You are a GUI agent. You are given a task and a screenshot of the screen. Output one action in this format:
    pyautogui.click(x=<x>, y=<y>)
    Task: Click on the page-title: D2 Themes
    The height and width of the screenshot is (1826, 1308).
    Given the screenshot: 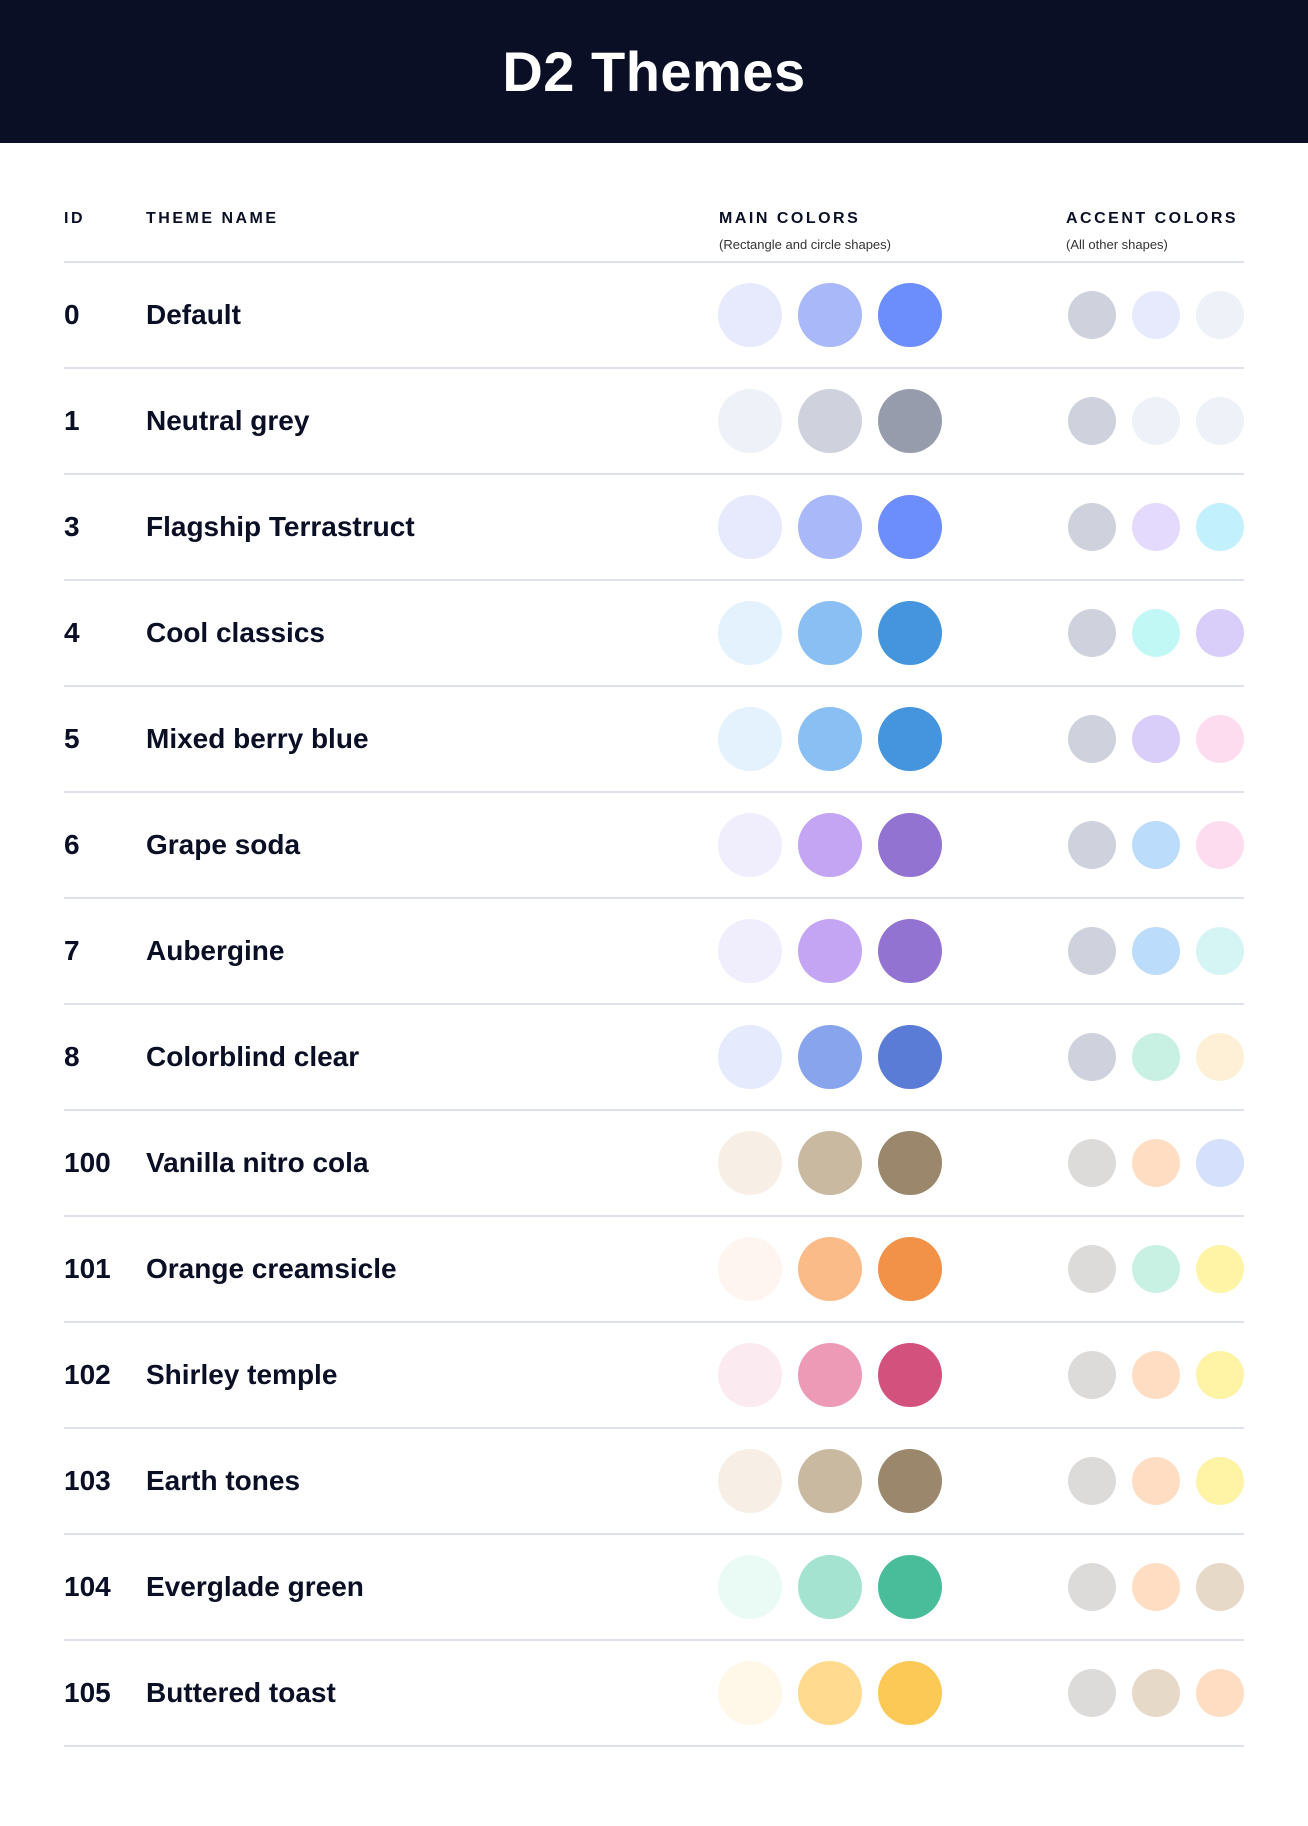 What is the action you would take?
    pyautogui.click(x=654, y=71)
    